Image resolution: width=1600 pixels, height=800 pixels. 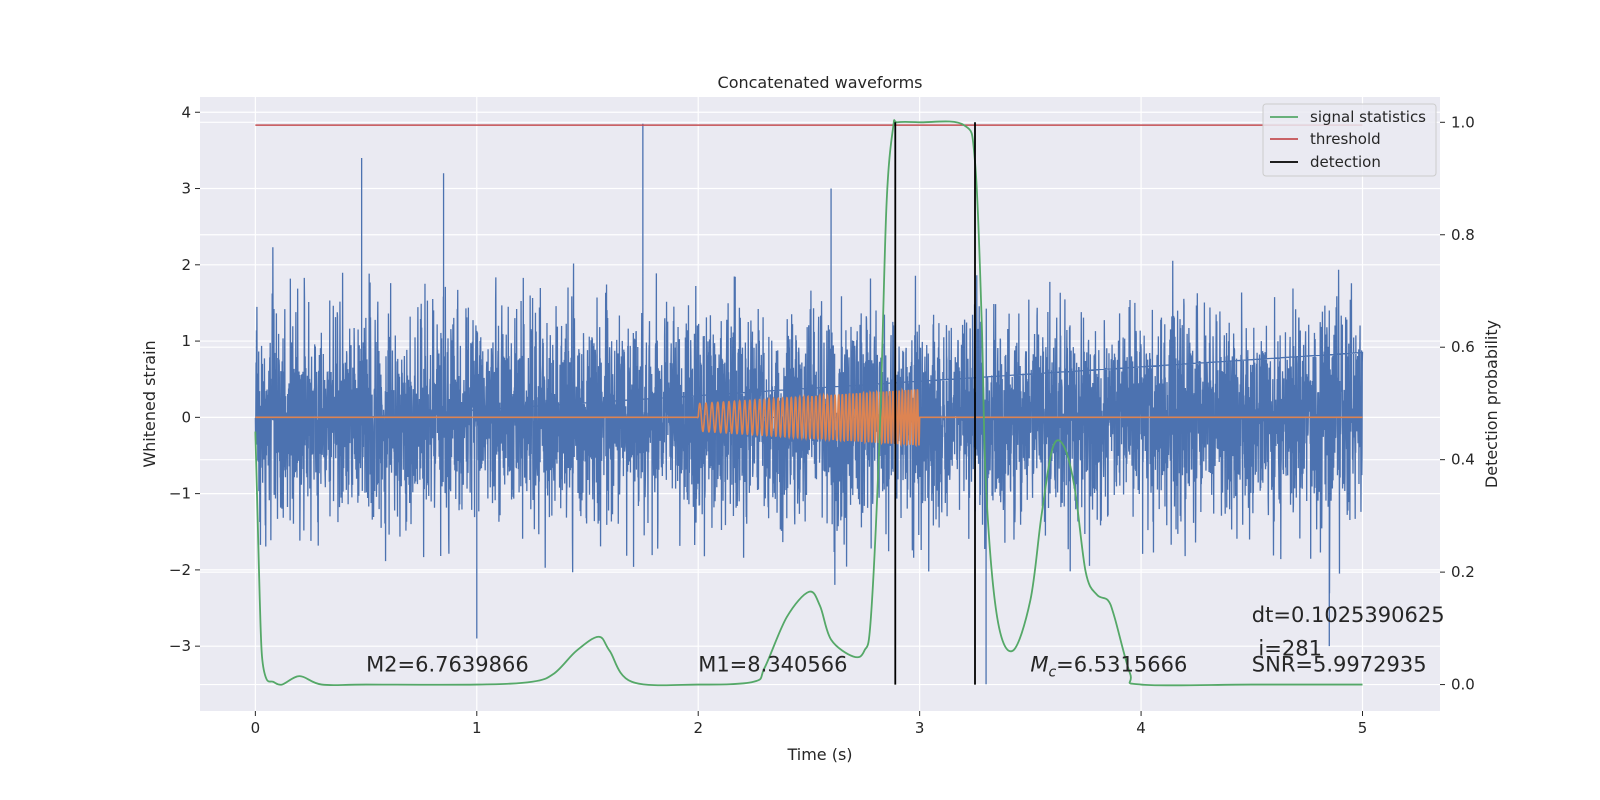 I want to click on x-tick-label: 1, so click(x=477, y=728).